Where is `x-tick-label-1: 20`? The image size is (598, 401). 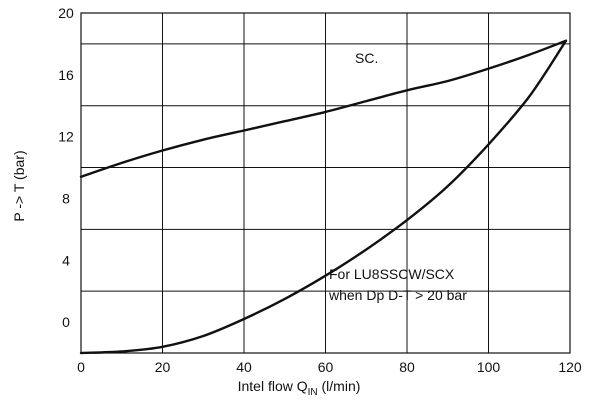 x-tick-label-1: 20 is located at coordinates (163, 367).